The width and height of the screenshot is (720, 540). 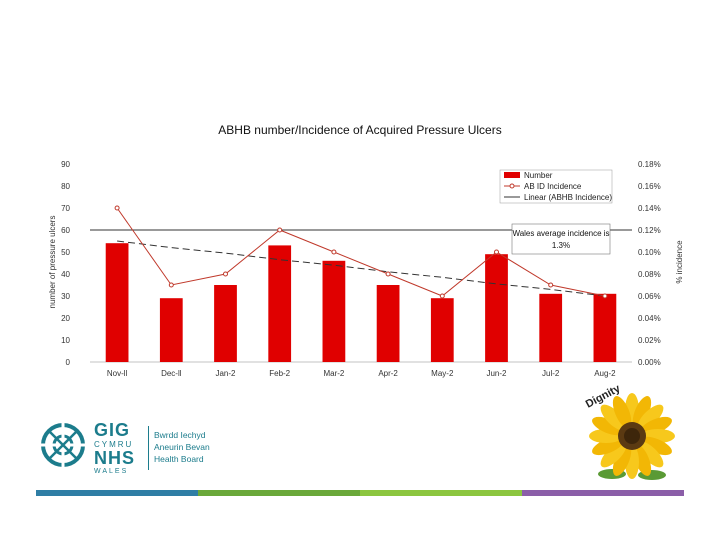 What do you see at coordinates (568, 197) in the screenshot?
I see `legend-label-linear: Linear (ABHB Incidence)` at bounding box center [568, 197].